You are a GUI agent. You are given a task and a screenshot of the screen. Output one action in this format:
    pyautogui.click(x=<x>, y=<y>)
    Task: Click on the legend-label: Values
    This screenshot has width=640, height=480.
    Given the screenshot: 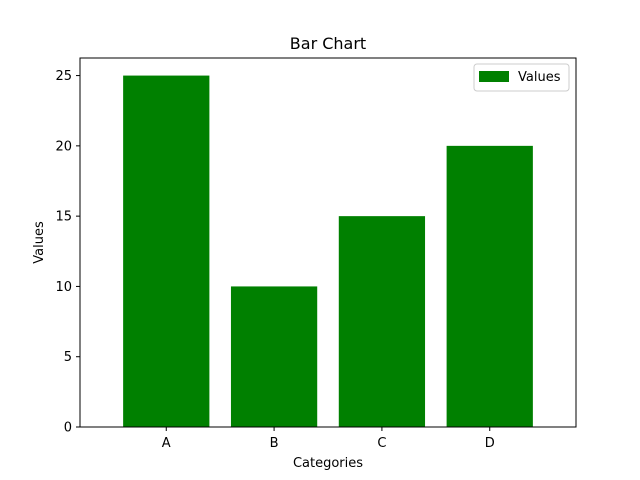 What is the action you would take?
    pyautogui.click(x=539, y=77)
    